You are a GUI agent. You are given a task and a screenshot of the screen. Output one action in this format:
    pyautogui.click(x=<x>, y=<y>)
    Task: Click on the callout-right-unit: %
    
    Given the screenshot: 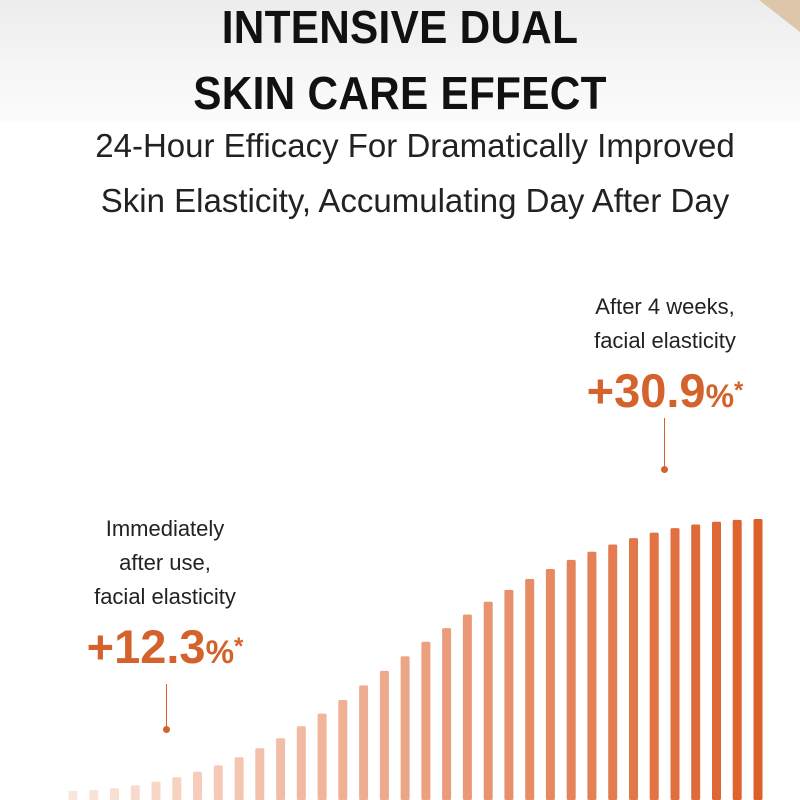 What is the action you would take?
    pyautogui.click(x=720, y=396)
    